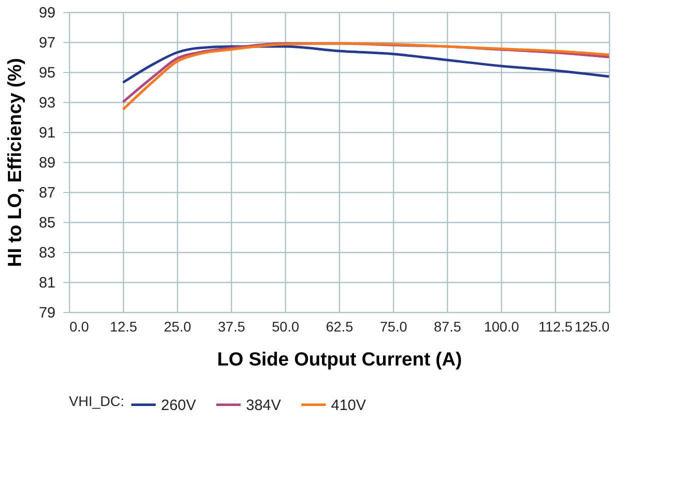 The height and width of the screenshot is (493, 691). I want to click on legend-title: VHI_DC:, so click(96, 401).